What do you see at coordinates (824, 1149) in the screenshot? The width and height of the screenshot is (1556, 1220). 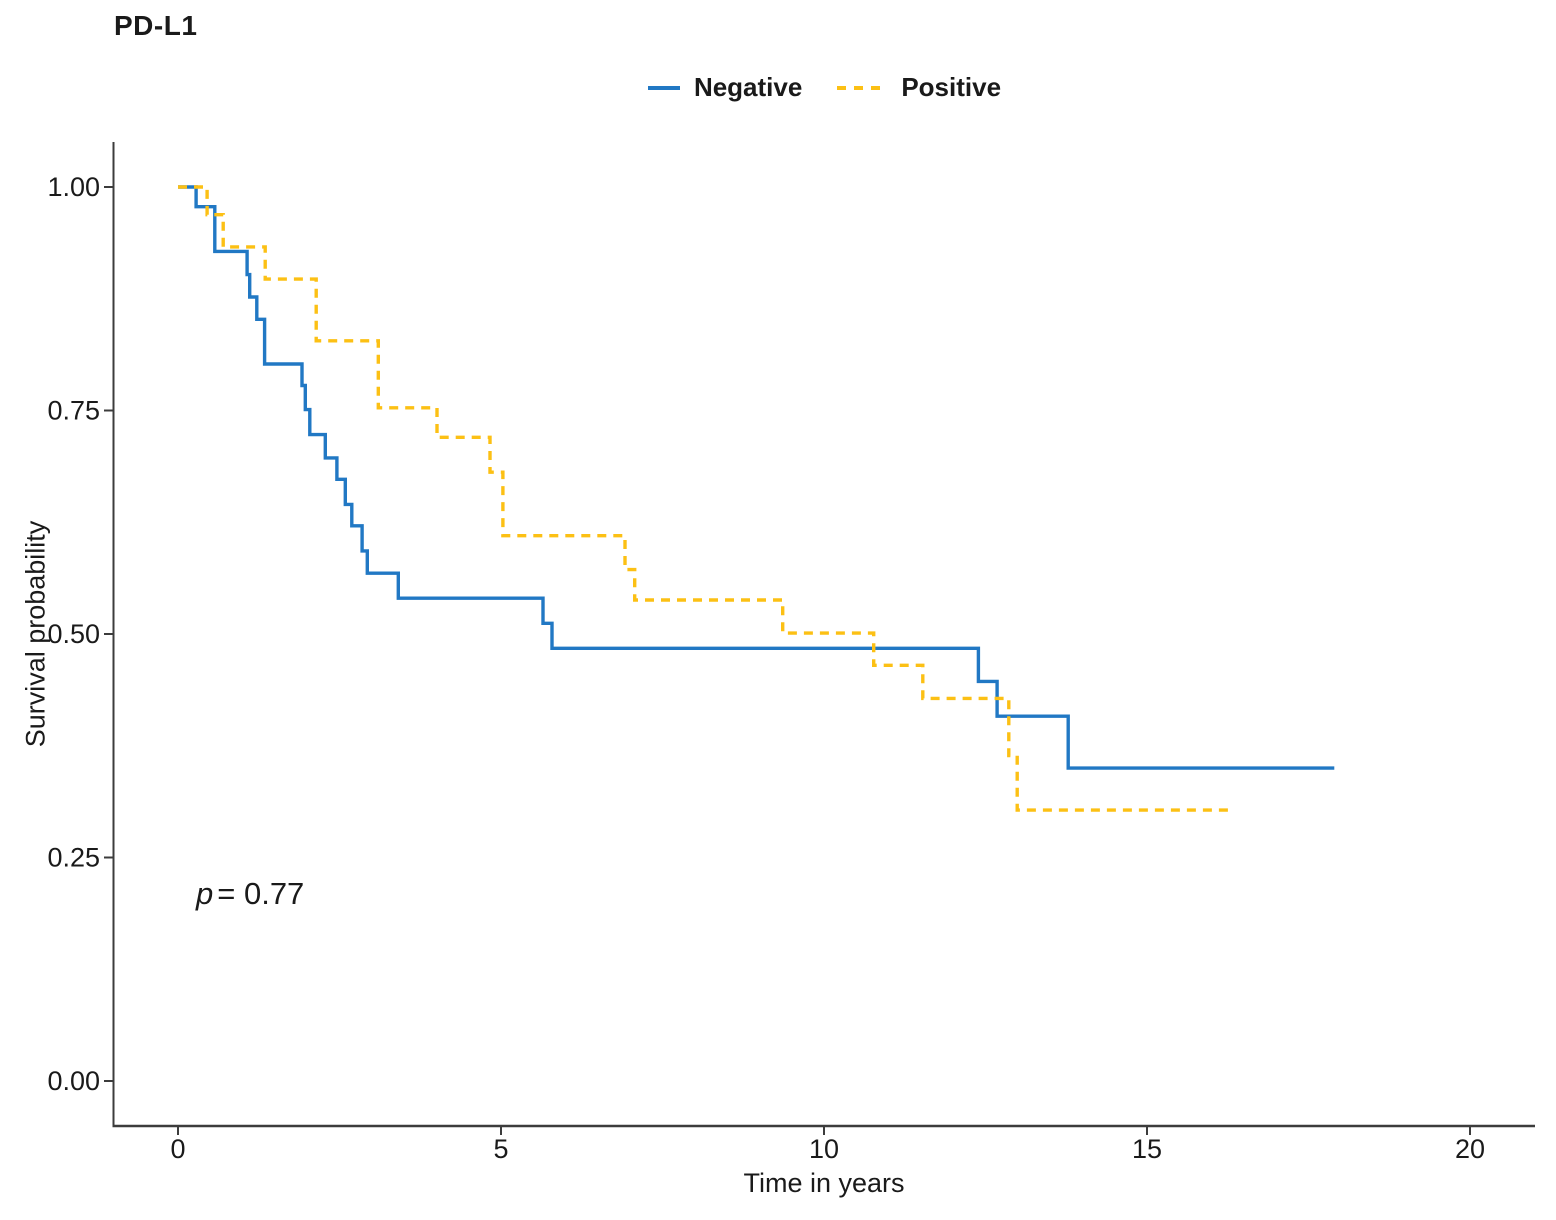 I see `x-axis-tick-label: 10` at bounding box center [824, 1149].